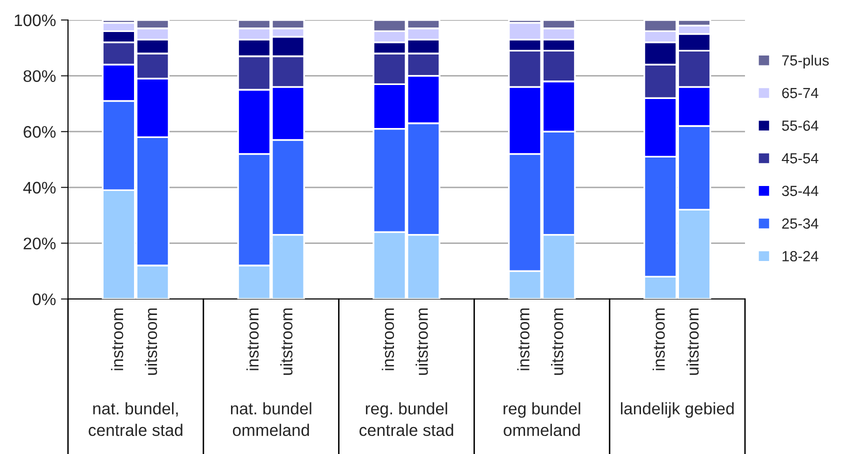  Describe the element at coordinates (805, 61) in the screenshot. I see `legend-label: 75-plus` at that location.